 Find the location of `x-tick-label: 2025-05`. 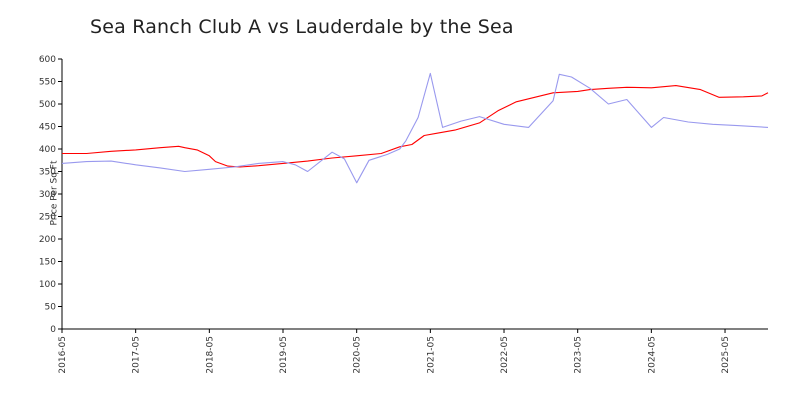

x-tick-label: 2025-05 is located at coordinates (726, 355).